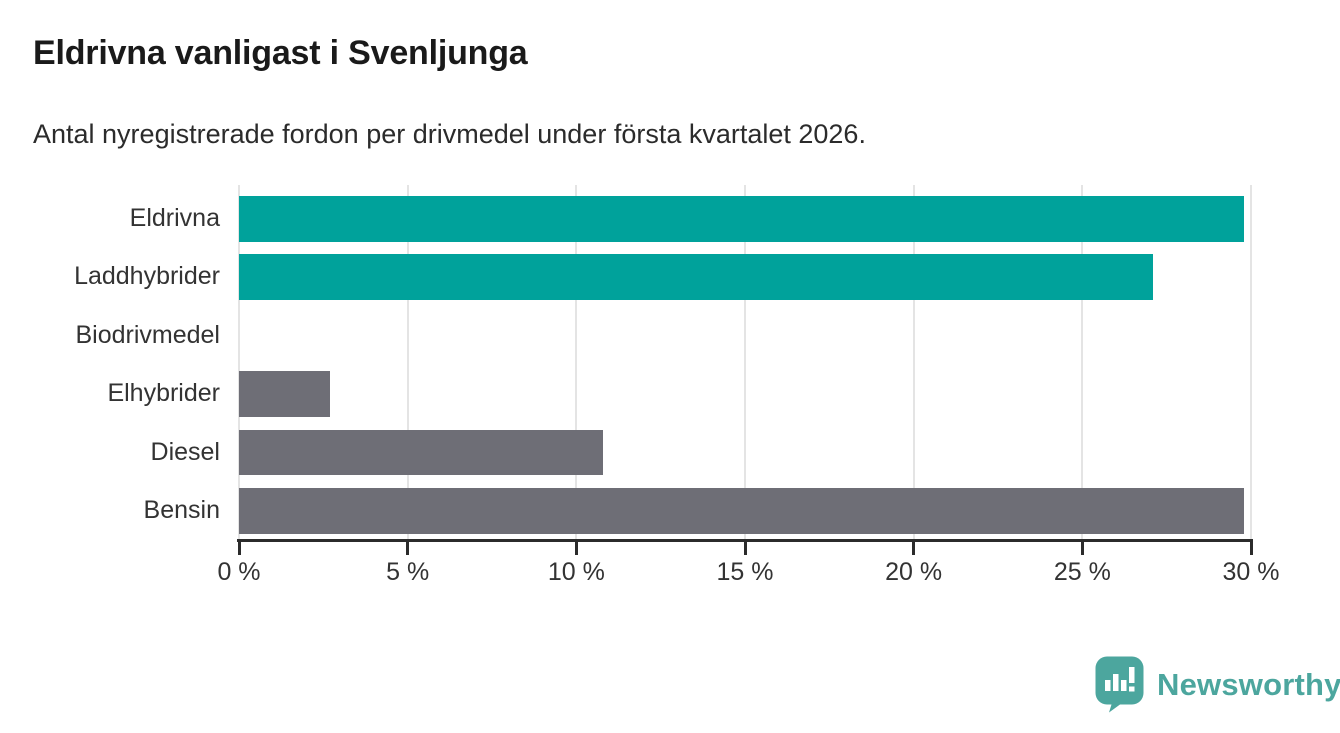 The height and width of the screenshot is (733, 1340). Describe the element at coordinates (421, 452) in the screenshot. I see `bar-diesel` at that location.